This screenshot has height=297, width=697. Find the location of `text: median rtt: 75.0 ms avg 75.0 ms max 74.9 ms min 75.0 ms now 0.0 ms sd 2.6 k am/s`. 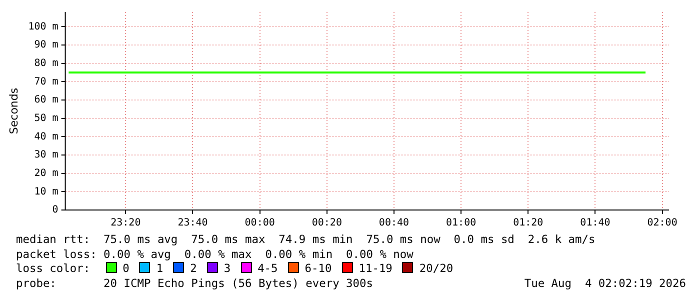

text: median rtt: 75.0 ms avg 75.0 ms max 74.9 ms min 75.0 ms now 0.0 ms sd 2.6 k am/s is located at coordinates (306, 240).